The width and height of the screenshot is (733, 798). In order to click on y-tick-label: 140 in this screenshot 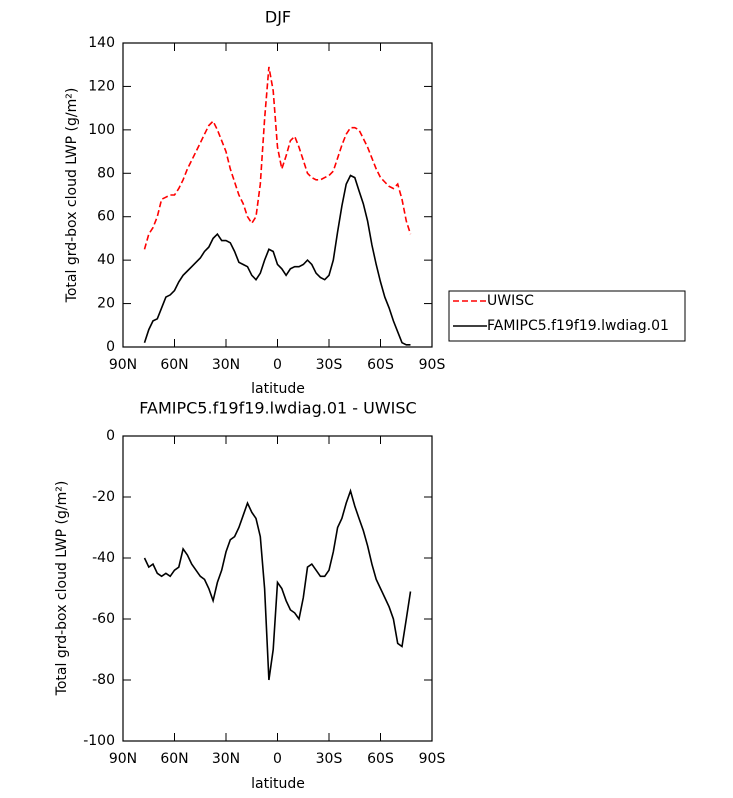, I will do `click(101, 43)`.